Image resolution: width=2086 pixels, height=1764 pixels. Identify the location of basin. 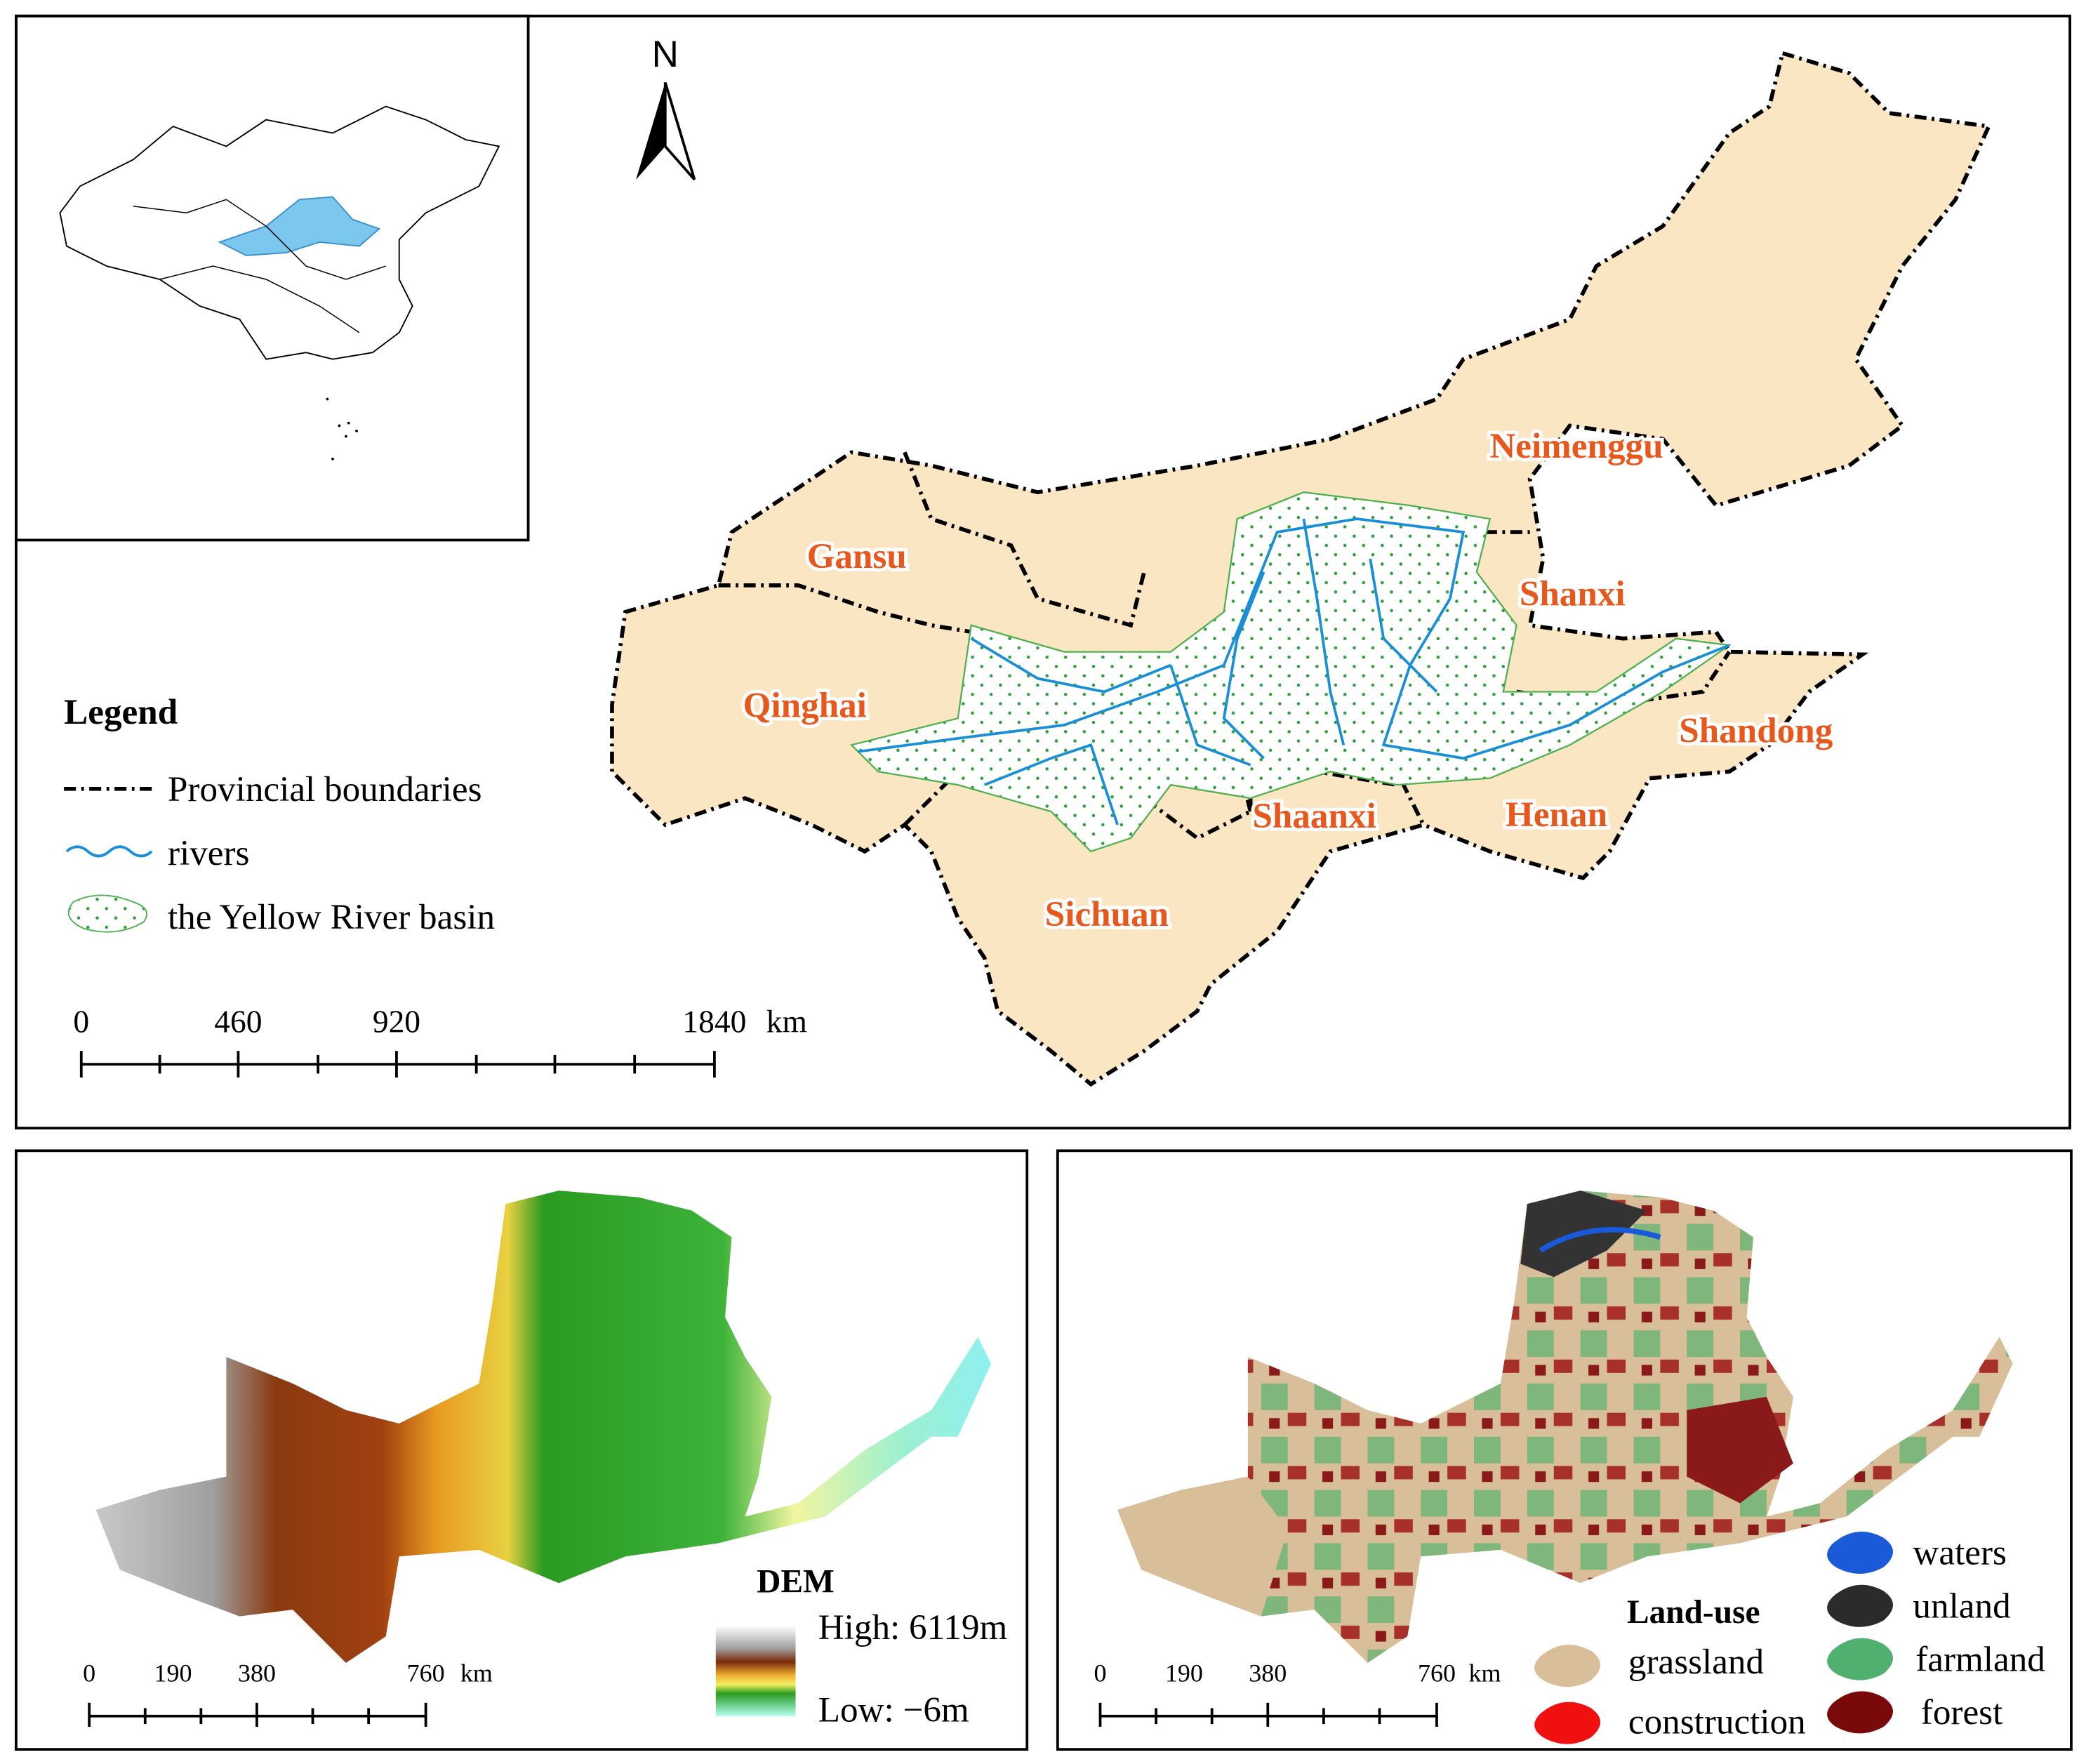
(1290, 672).